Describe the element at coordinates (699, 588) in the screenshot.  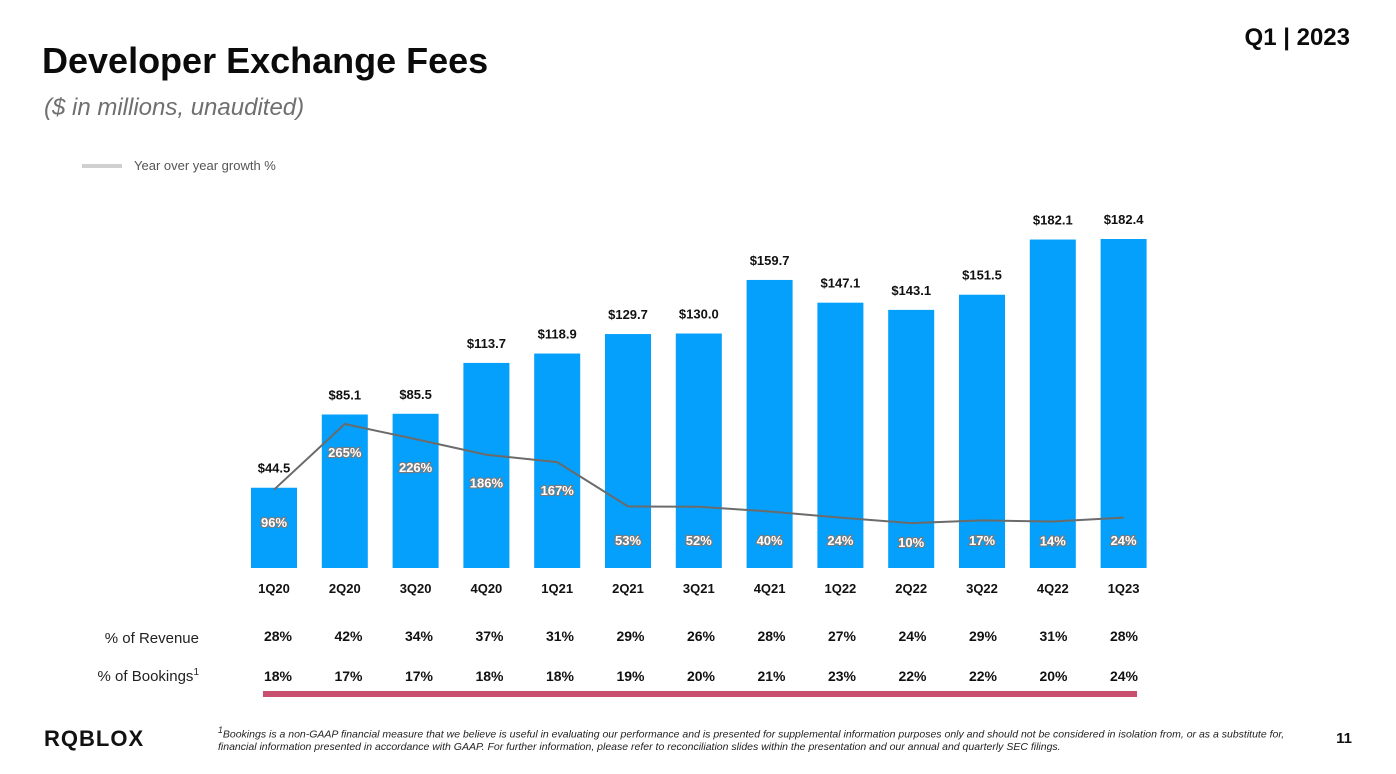
I see `category-label-3Q21: 3Q21` at that location.